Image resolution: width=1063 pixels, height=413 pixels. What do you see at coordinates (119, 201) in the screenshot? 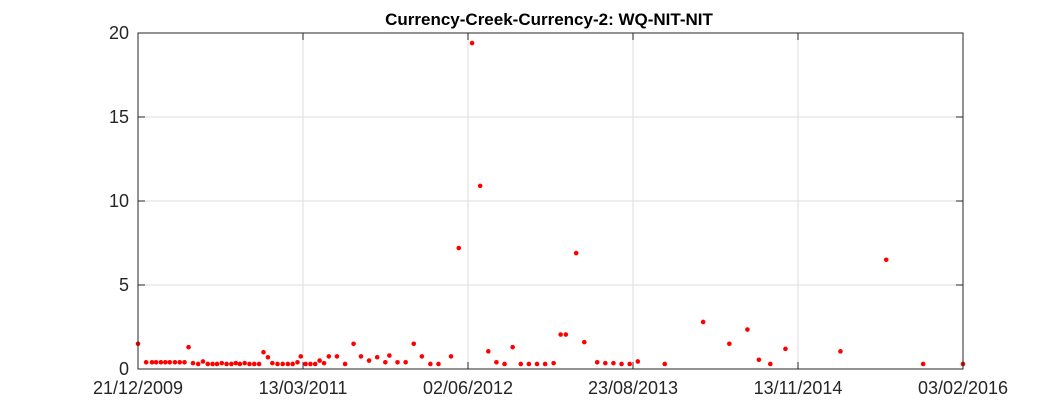
I see `y-tick-label: 10` at bounding box center [119, 201].